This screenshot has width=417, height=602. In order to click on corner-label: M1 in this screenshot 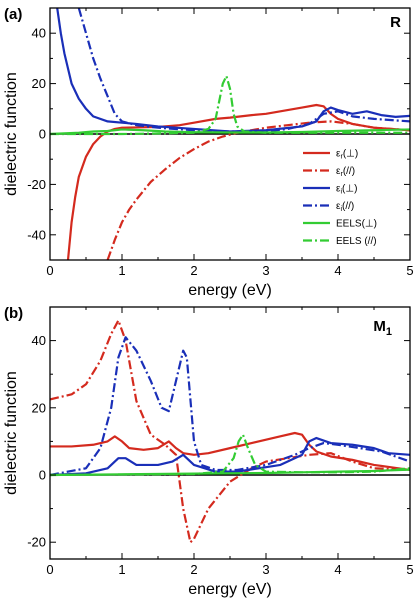, I will do `click(382, 328)`.